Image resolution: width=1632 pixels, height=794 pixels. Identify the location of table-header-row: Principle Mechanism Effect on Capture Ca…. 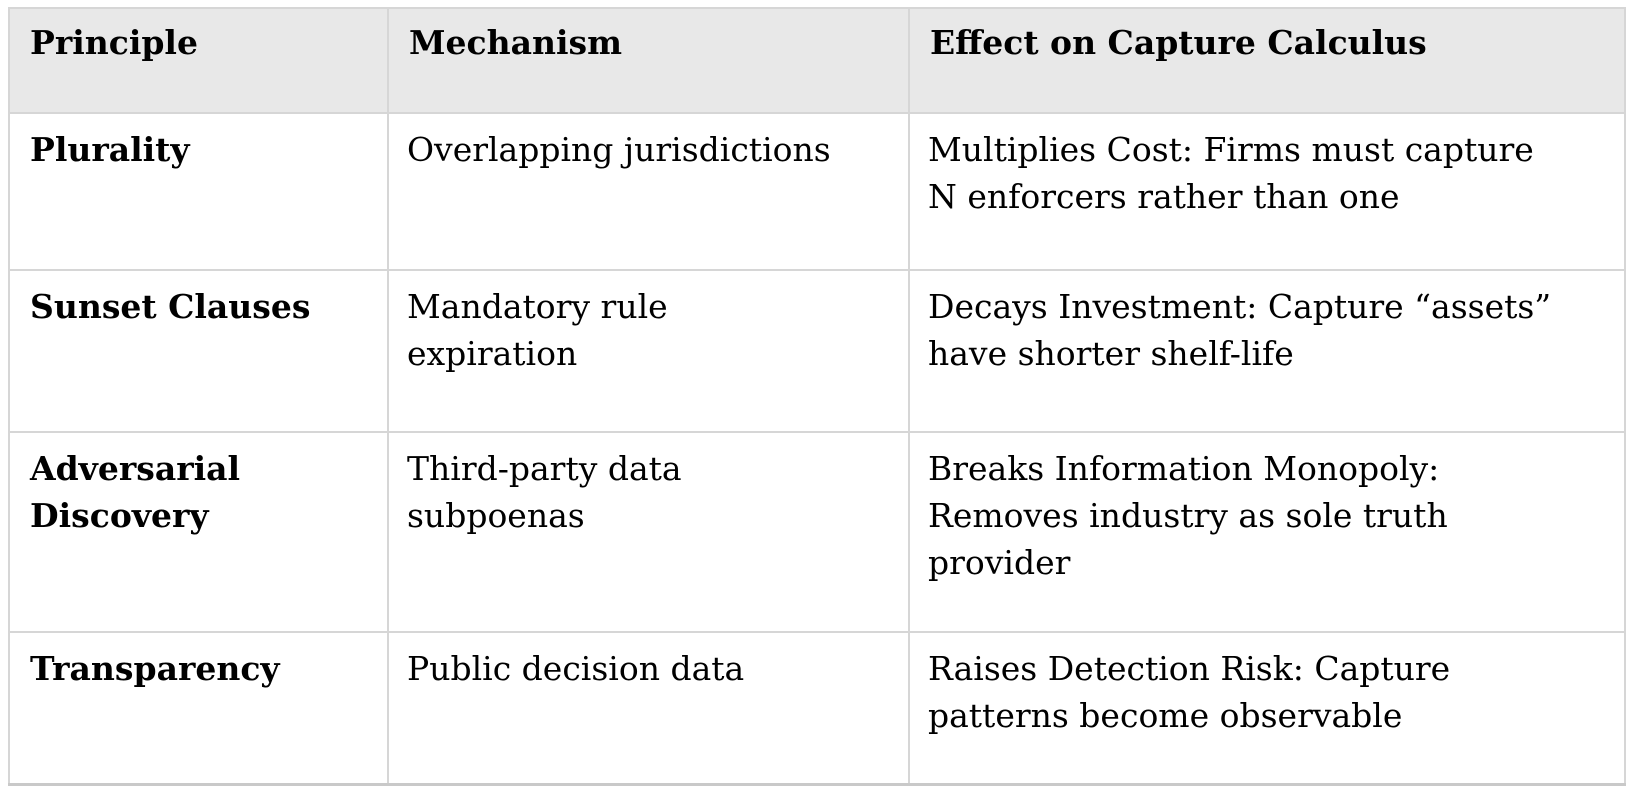
(817, 60).